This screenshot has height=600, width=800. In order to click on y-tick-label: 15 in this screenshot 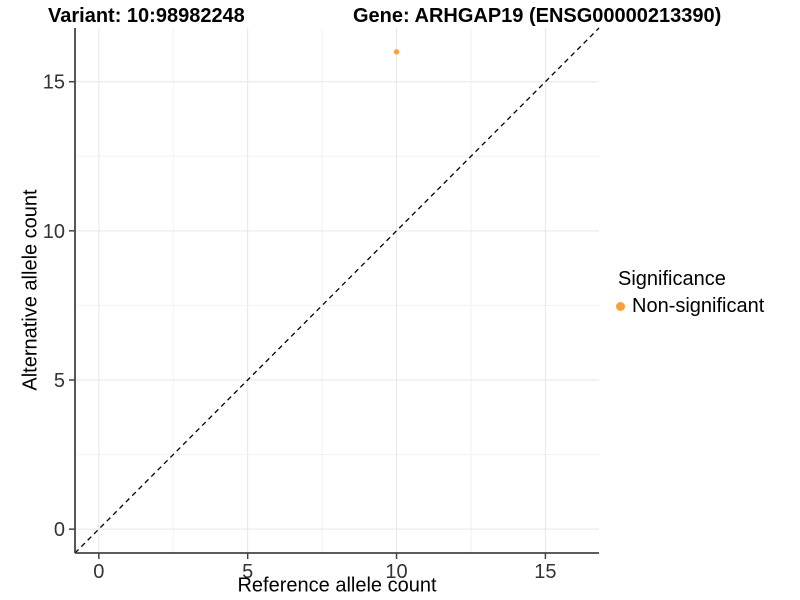, I will do `click(54, 83)`.